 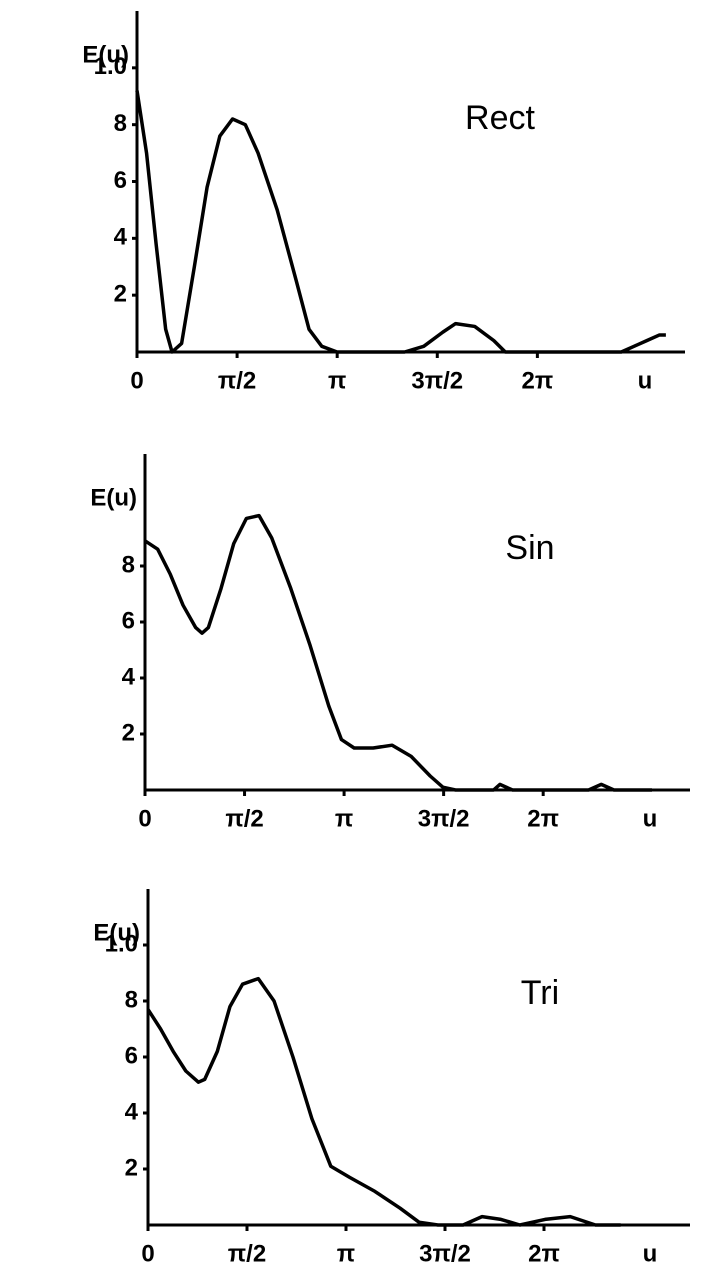 What do you see at coordinates (540, 993) in the screenshot?
I see `curve-label: Tri` at bounding box center [540, 993].